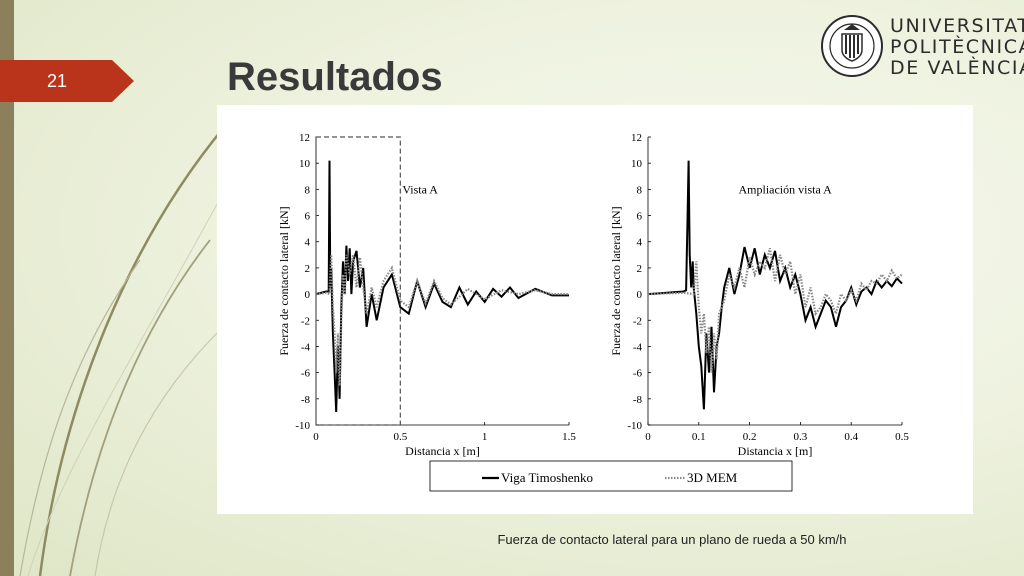 The image size is (1024, 576). I want to click on left-accent-bar, so click(7, 288).